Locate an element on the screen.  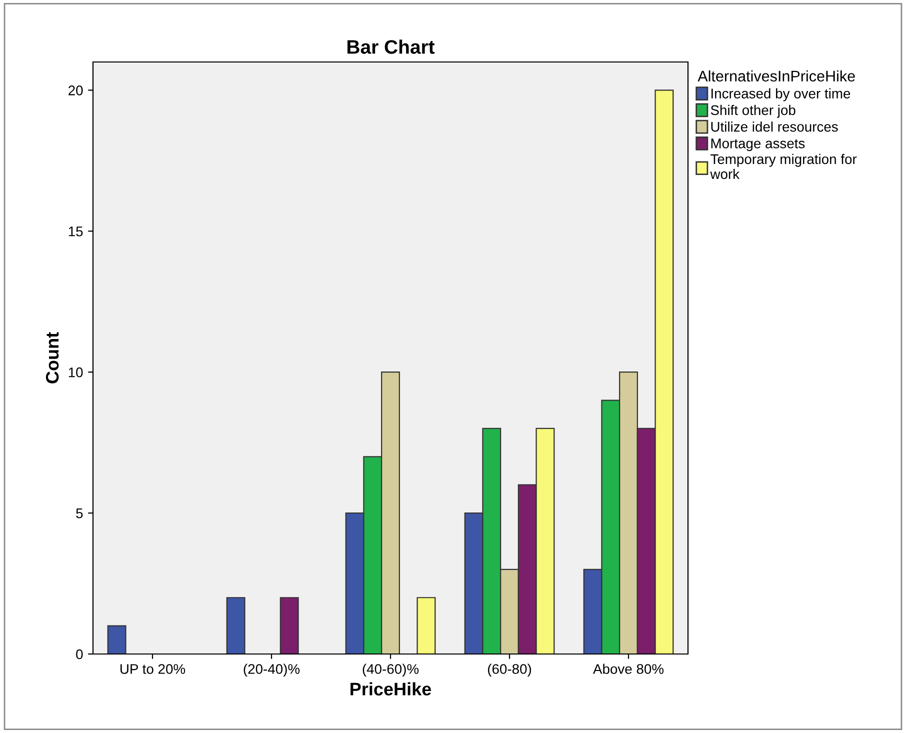
y-tick-label: 15 is located at coordinates (75, 231).